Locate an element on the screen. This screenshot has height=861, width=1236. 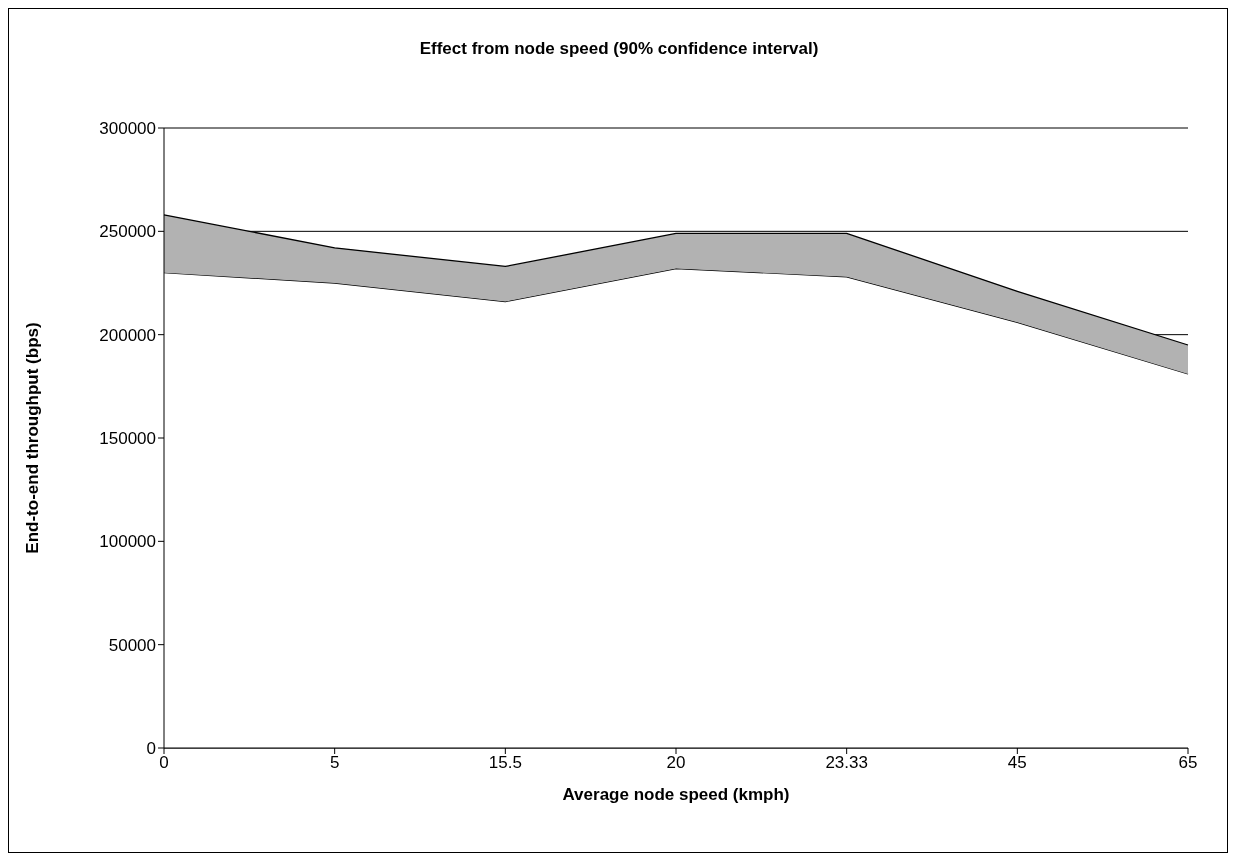
x-tick-label: 65 is located at coordinates (1188, 763).